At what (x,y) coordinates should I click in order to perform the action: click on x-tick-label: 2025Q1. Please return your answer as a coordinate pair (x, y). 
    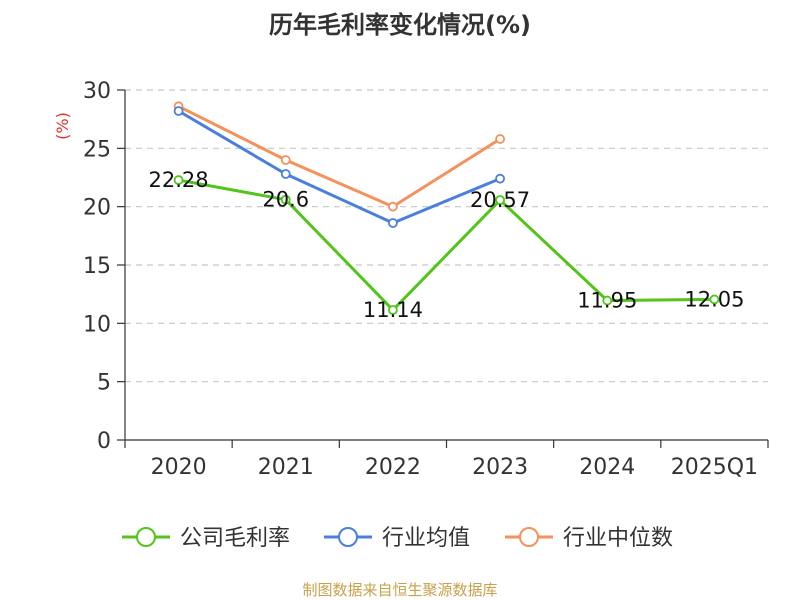
    Looking at the image, I should click on (714, 467).